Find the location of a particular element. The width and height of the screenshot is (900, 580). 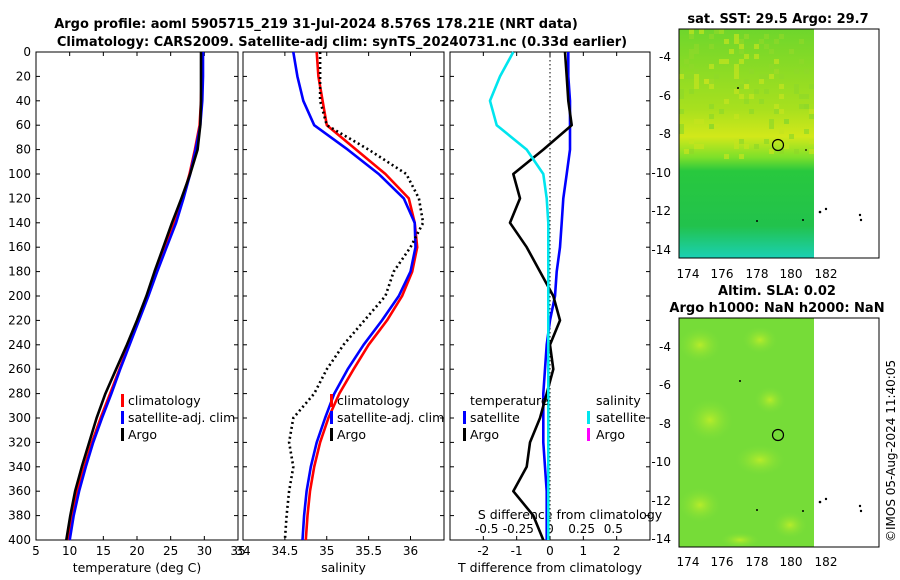

legend-swatch-sal-argo is located at coordinates (588, 434).